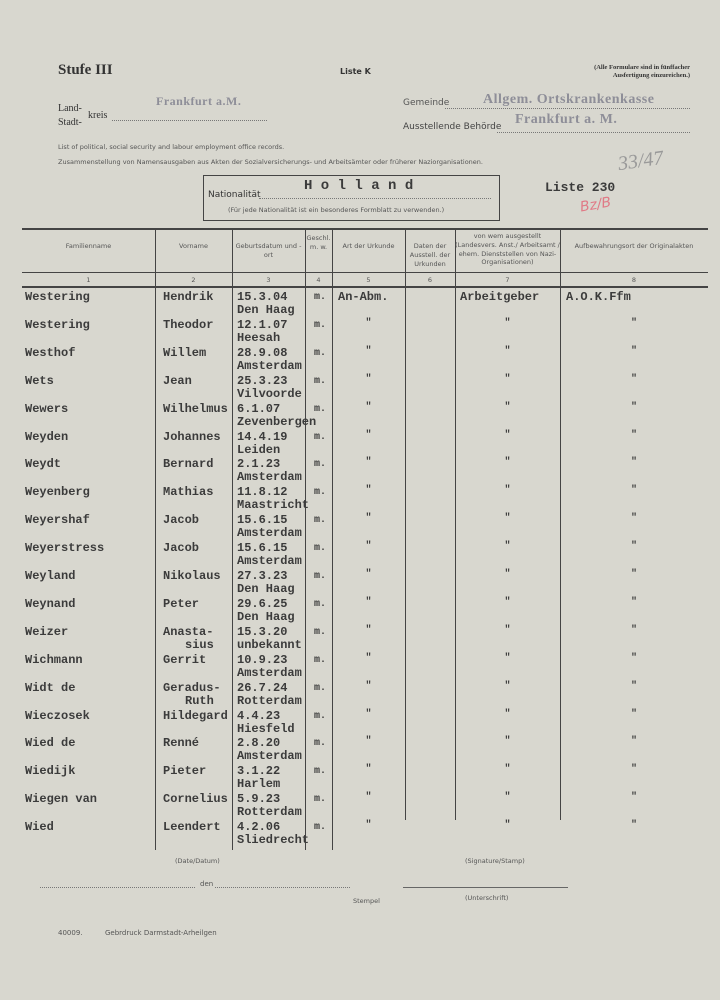 This screenshot has height=1000, width=720. What do you see at coordinates (262, 687) in the screenshot?
I see `birth-date-cell: 26.7.24` at bounding box center [262, 687].